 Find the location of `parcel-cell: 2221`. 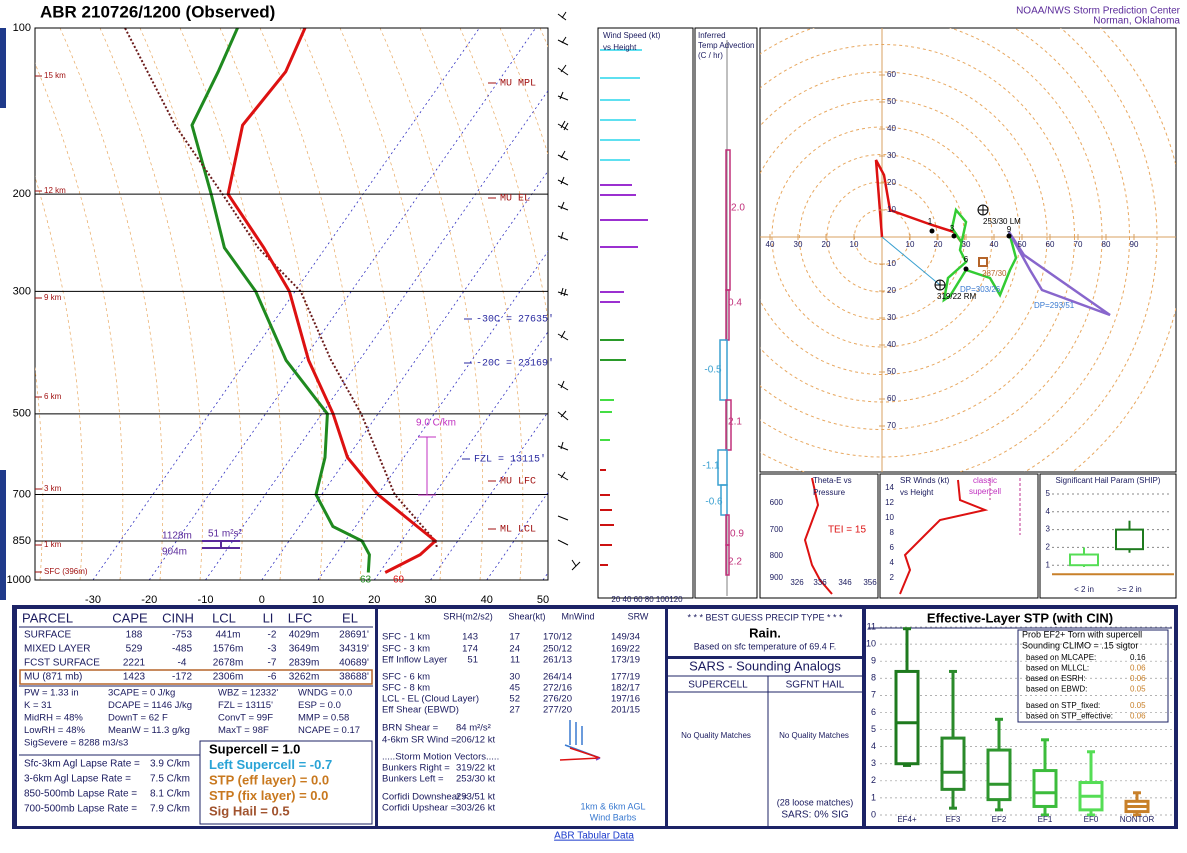

parcel-cell: 2221 is located at coordinates (134, 663).